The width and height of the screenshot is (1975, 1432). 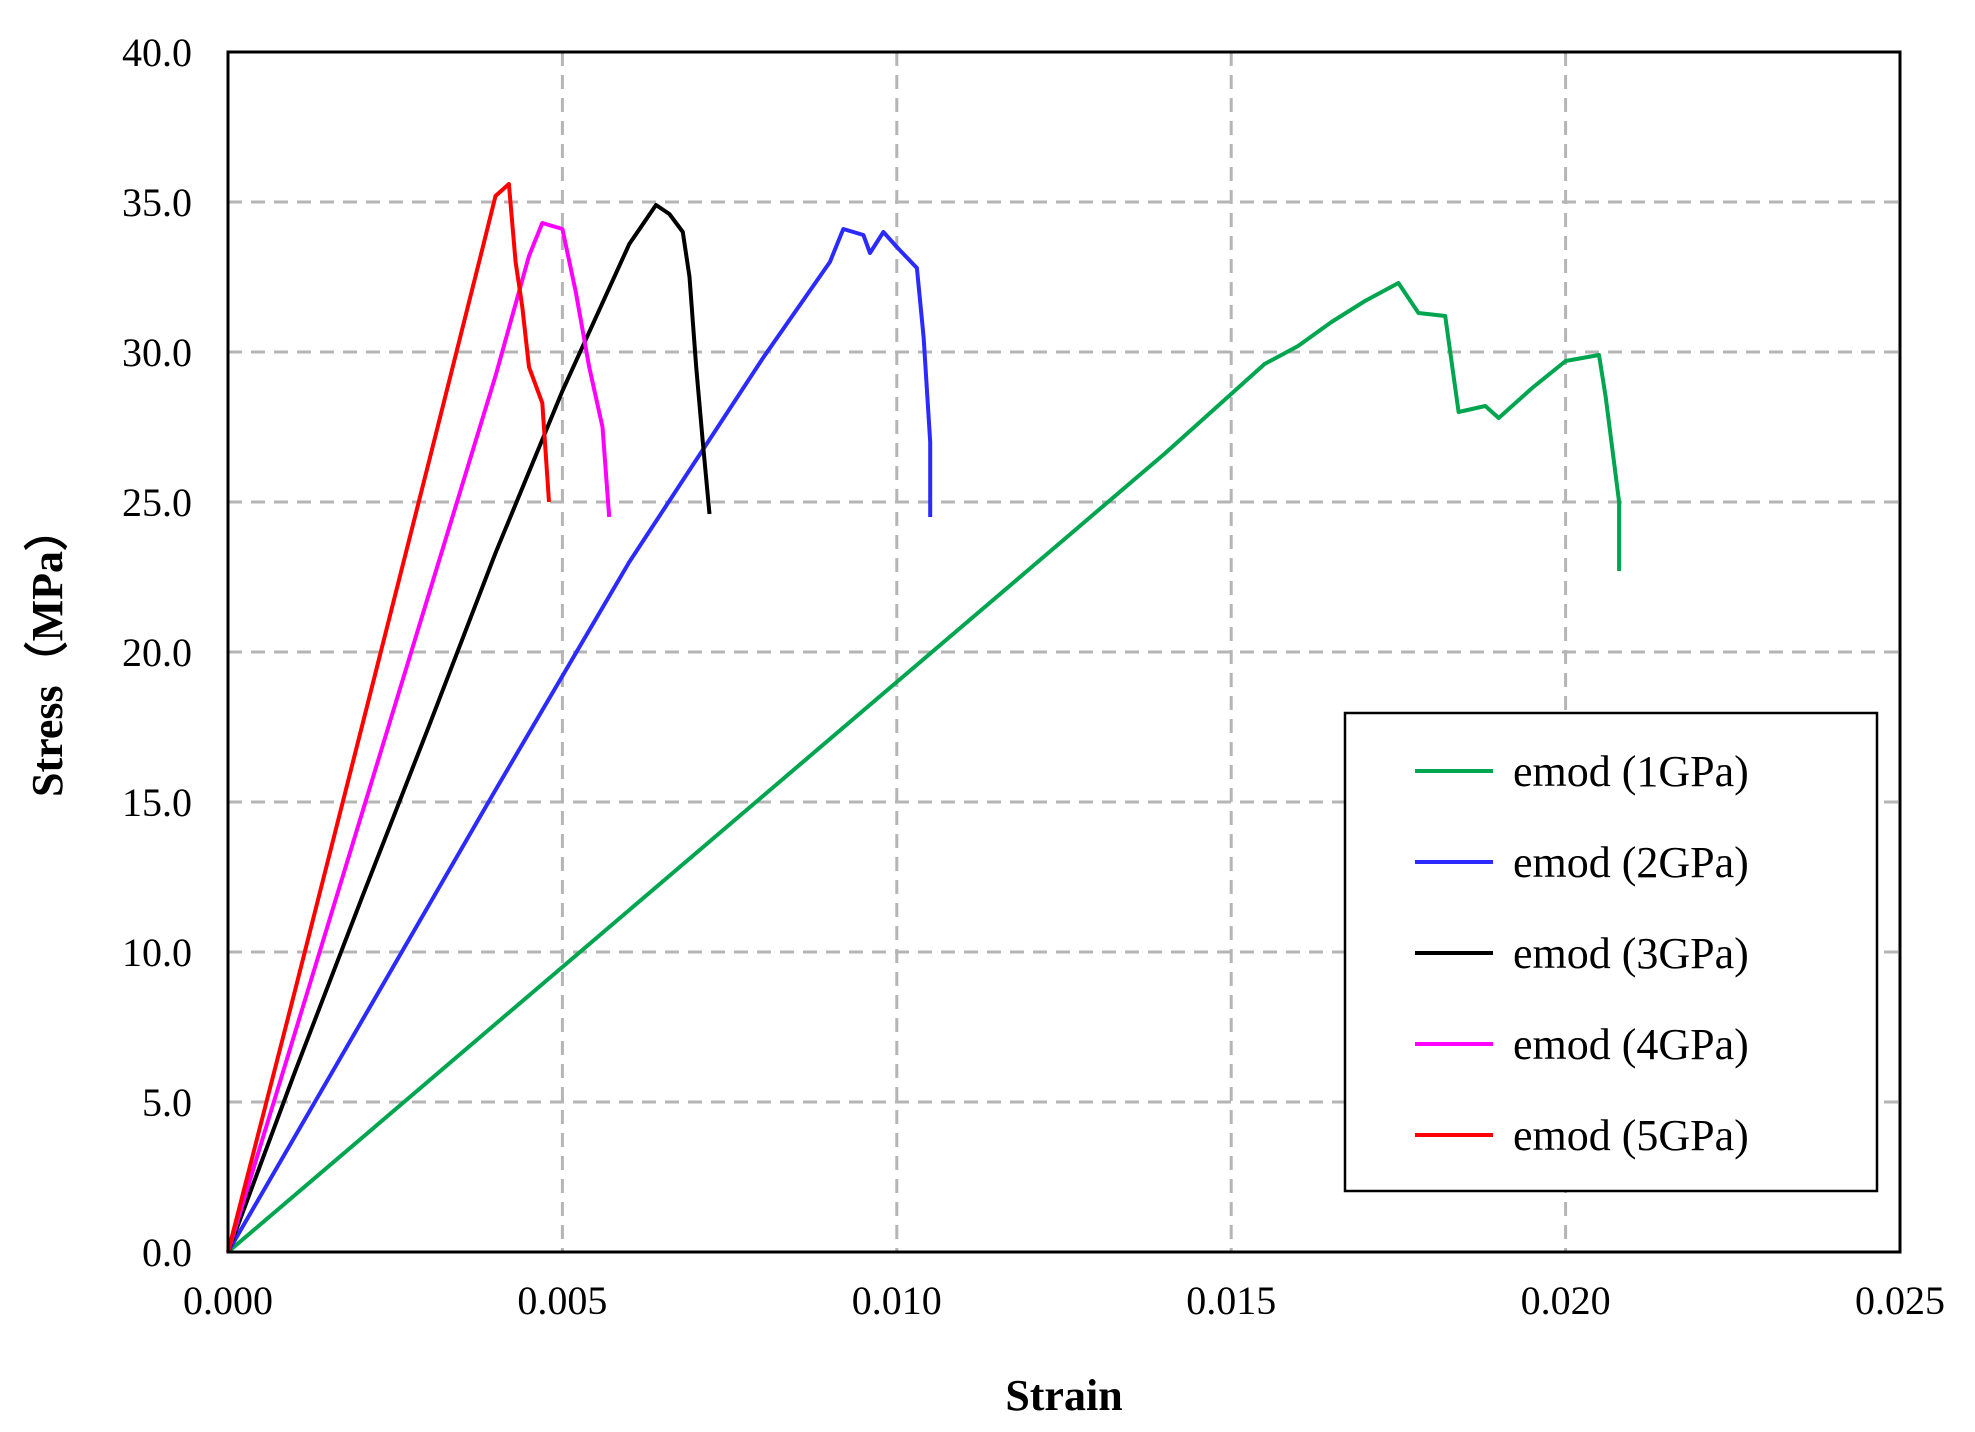 I want to click on y-axis-ticks: 0.0 5.0 10.0 15.0 20.0 25.0 30.0 35.0 40.0, so click(x=157, y=652).